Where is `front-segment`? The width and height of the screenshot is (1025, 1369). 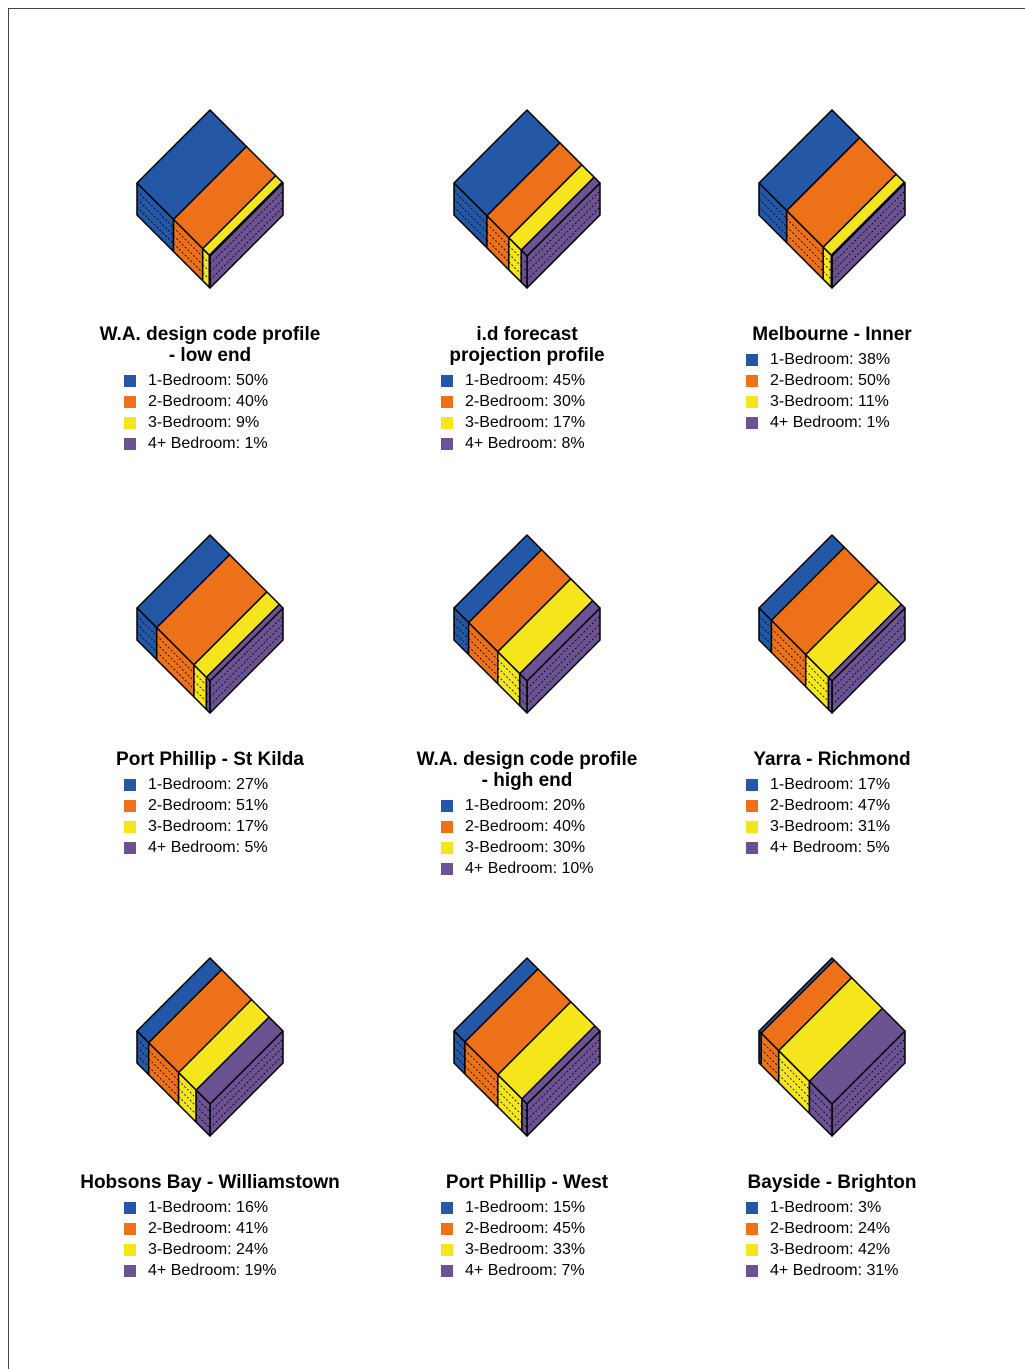
front-segment is located at coordinates (524, 1117).